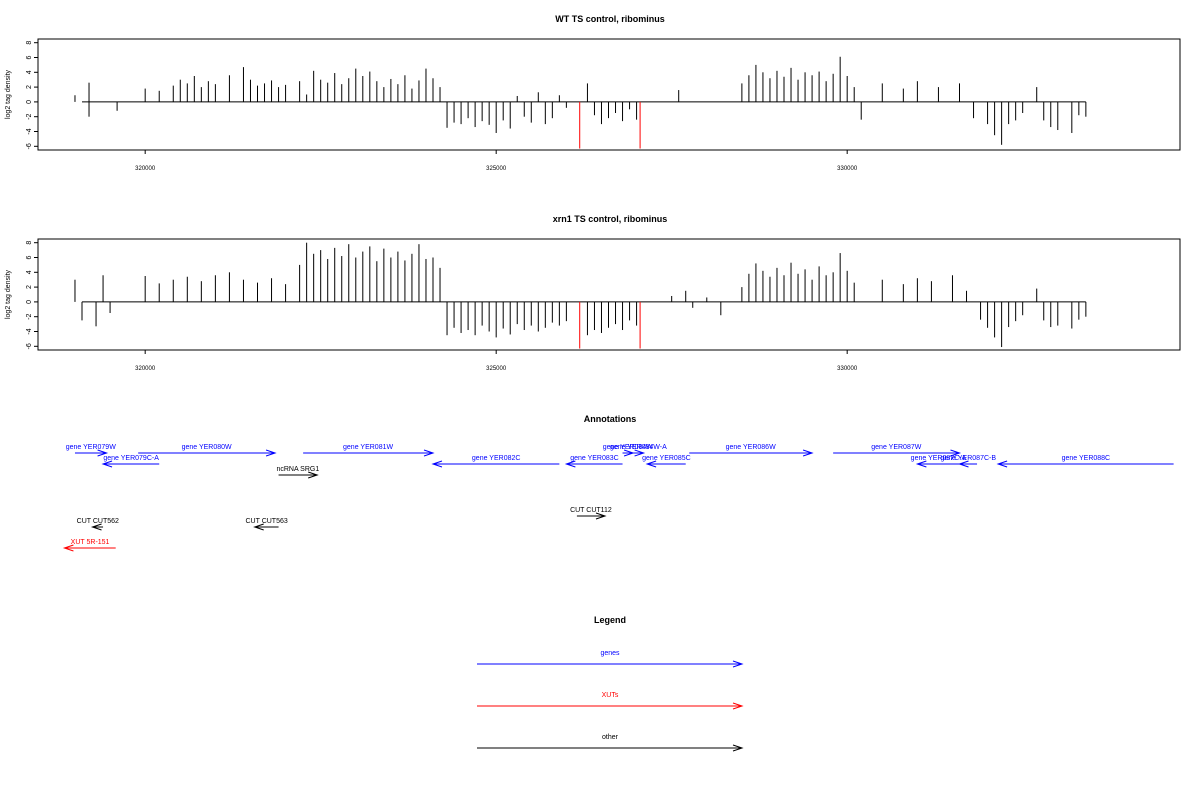 The height and width of the screenshot is (800, 1200). What do you see at coordinates (969, 458) in the screenshot?
I see `feature-label: gene YER087C-B` at bounding box center [969, 458].